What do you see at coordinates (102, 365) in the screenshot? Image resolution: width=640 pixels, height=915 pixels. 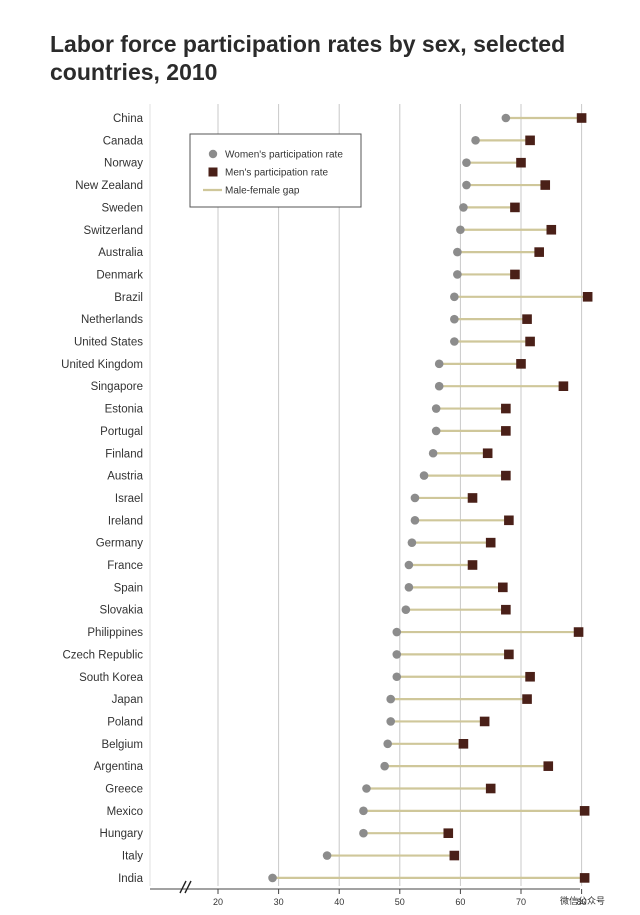 I see `country-label: United Kingdom` at bounding box center [102, 365].